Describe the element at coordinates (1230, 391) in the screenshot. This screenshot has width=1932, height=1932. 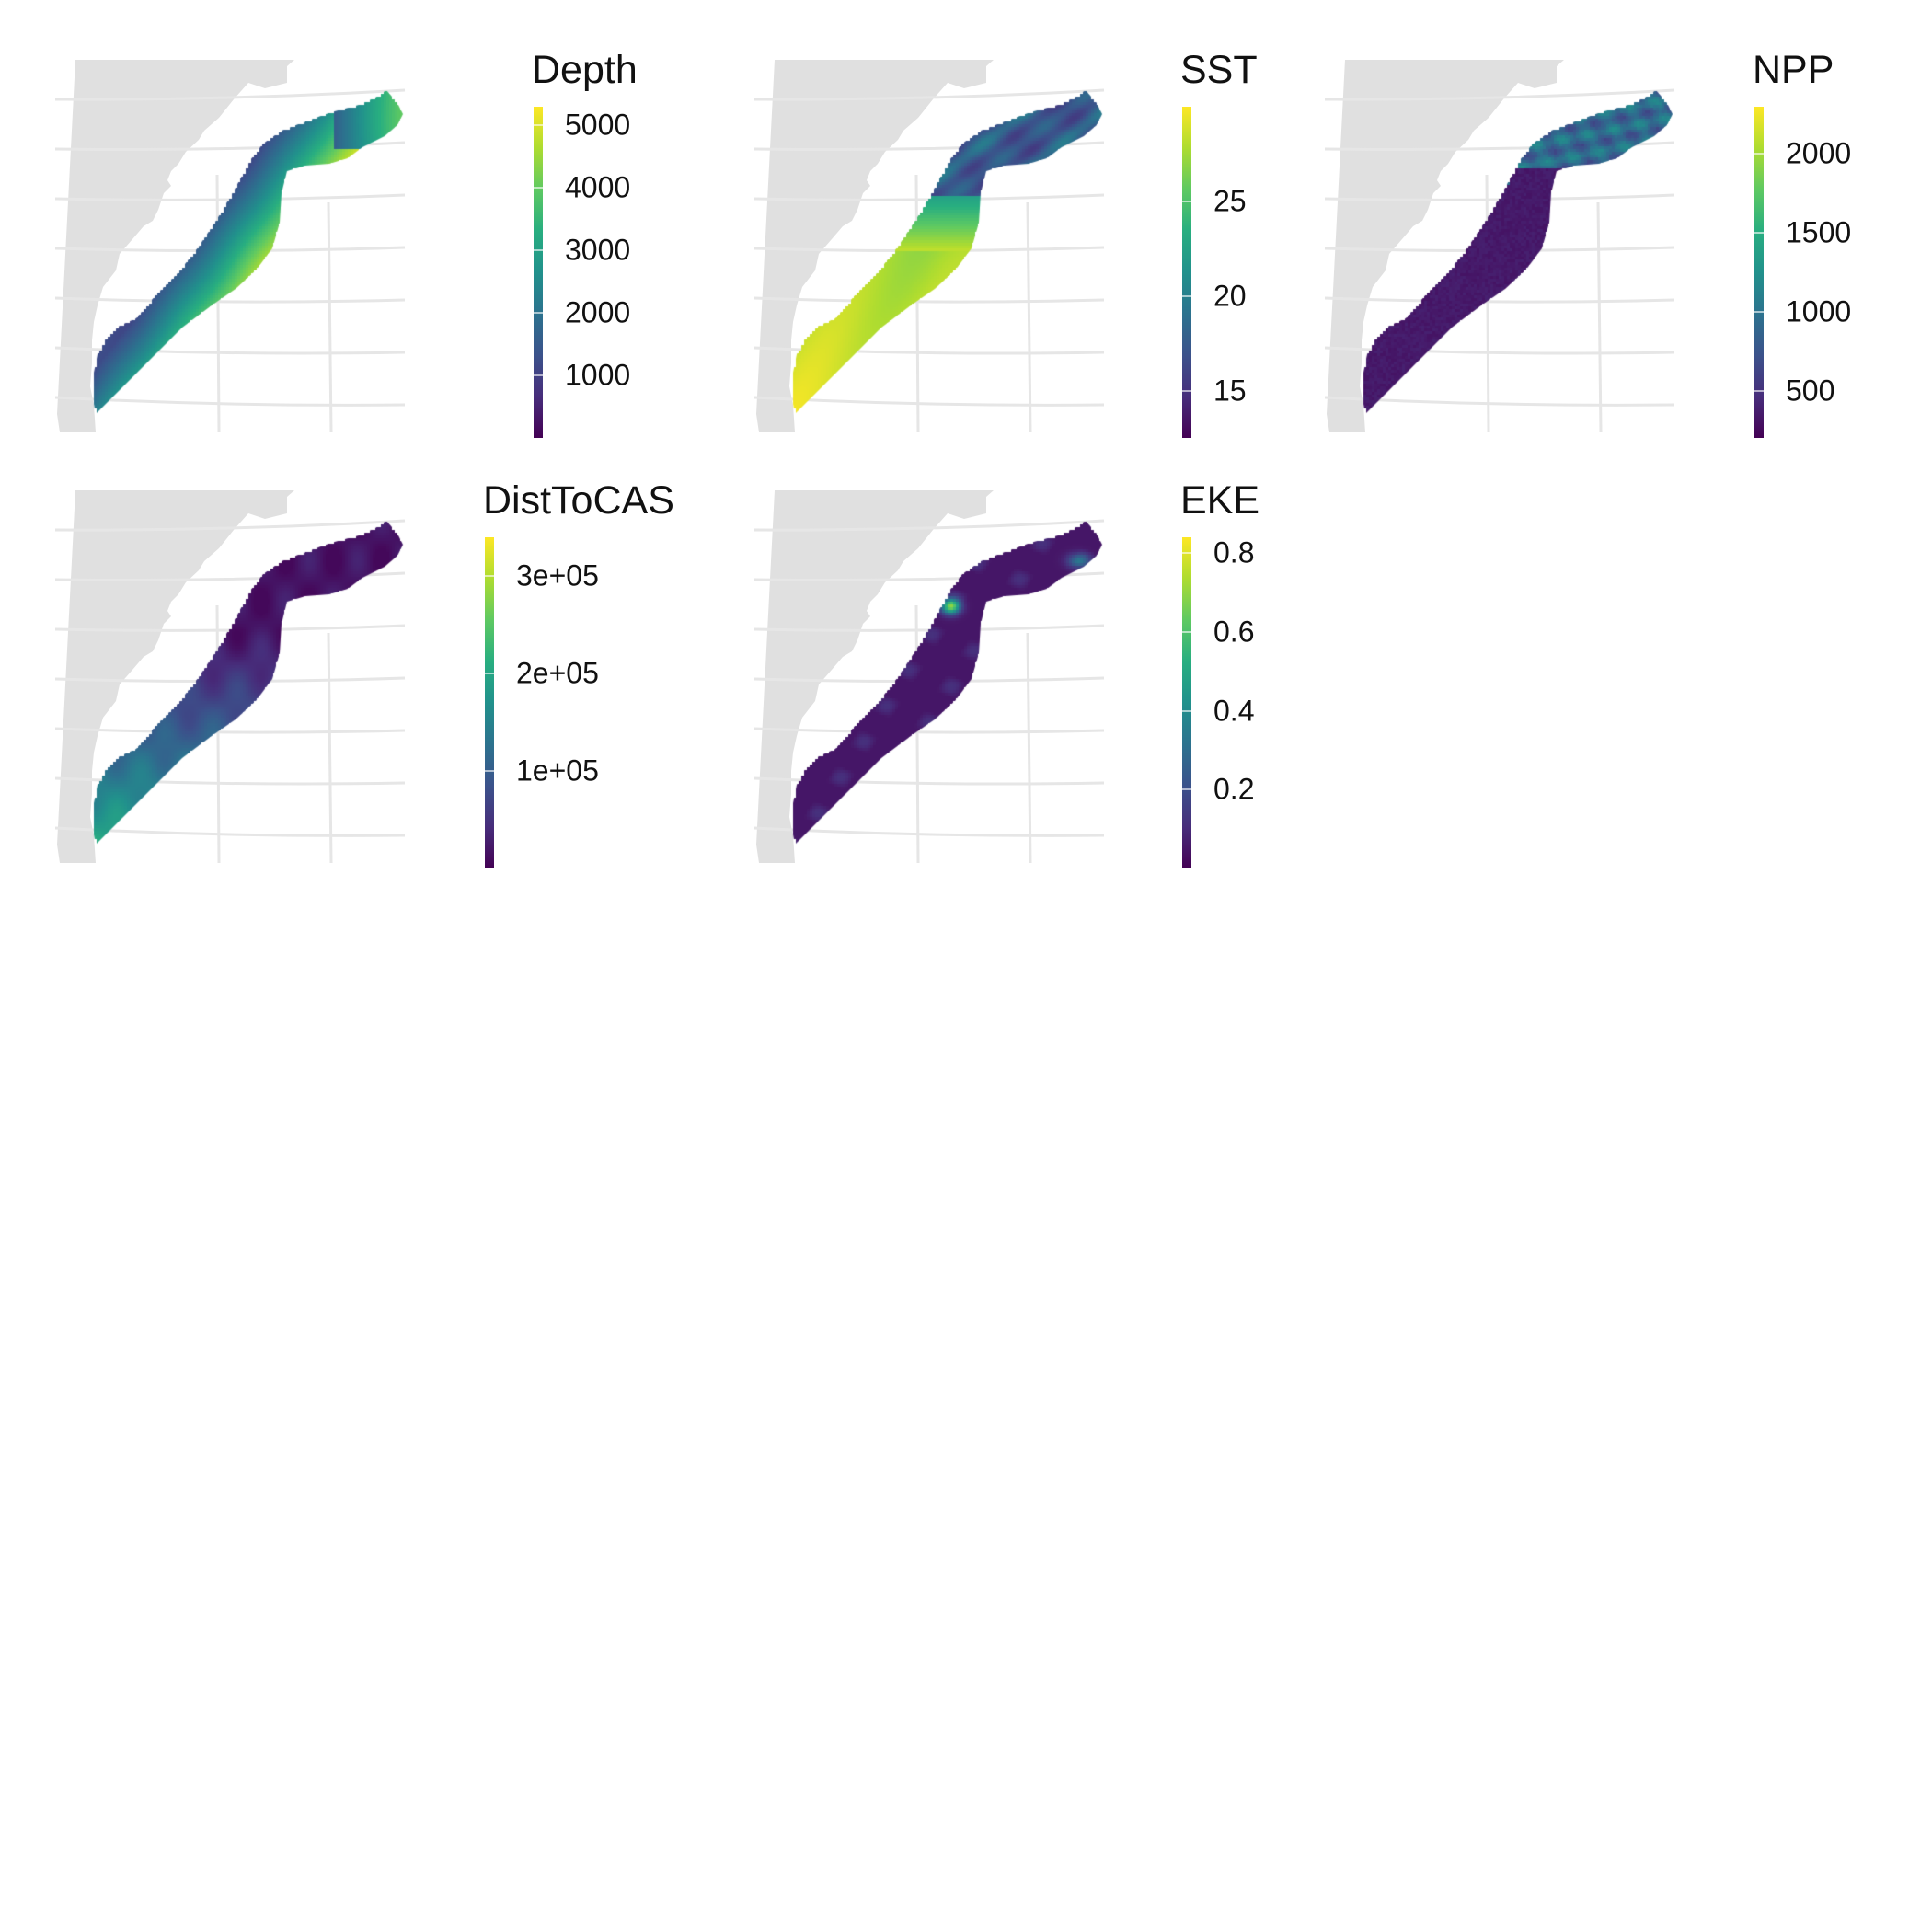
I see `tick-label: 15` at that location.